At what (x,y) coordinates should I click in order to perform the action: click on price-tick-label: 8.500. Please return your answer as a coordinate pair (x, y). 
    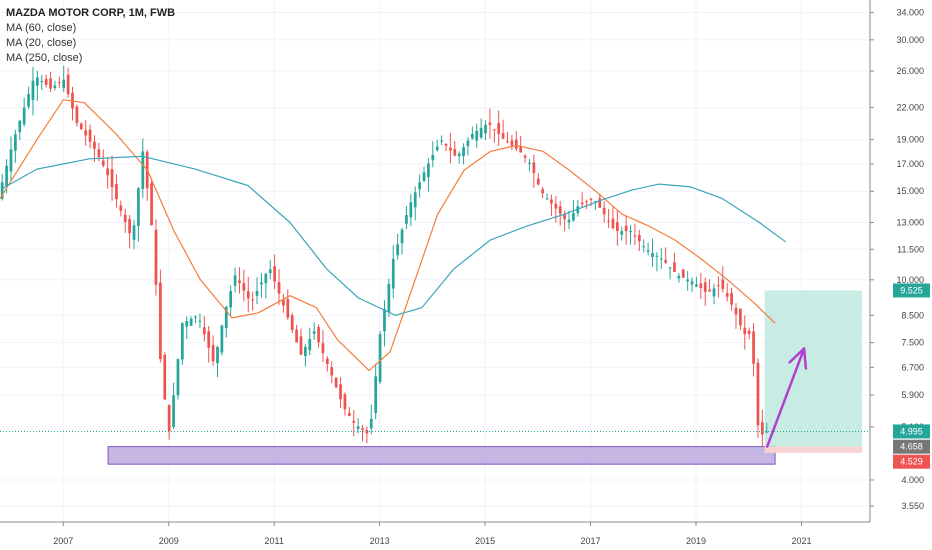
    Looking at the image, I should click on (912, 315).